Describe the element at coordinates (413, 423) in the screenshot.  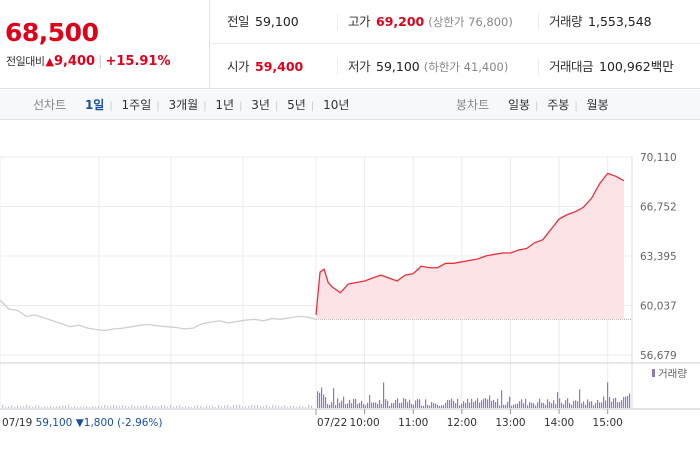
I see `x-tick-label: 11:00` at that location.